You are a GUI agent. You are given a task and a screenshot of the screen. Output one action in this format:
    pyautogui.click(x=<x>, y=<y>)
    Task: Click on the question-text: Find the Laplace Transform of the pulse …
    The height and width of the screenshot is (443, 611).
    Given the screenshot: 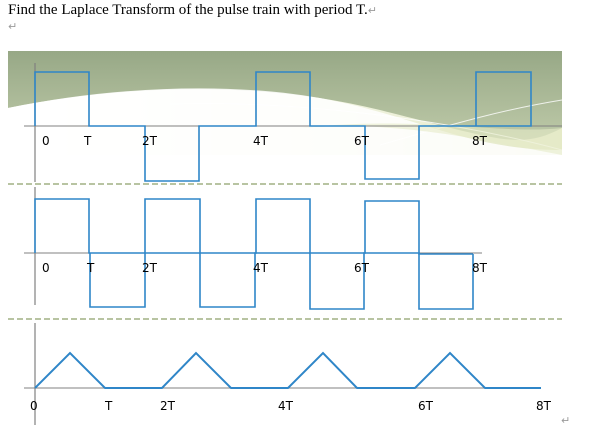 What is the action you would take?
    pyautogui.click(x=192, y=10)
    